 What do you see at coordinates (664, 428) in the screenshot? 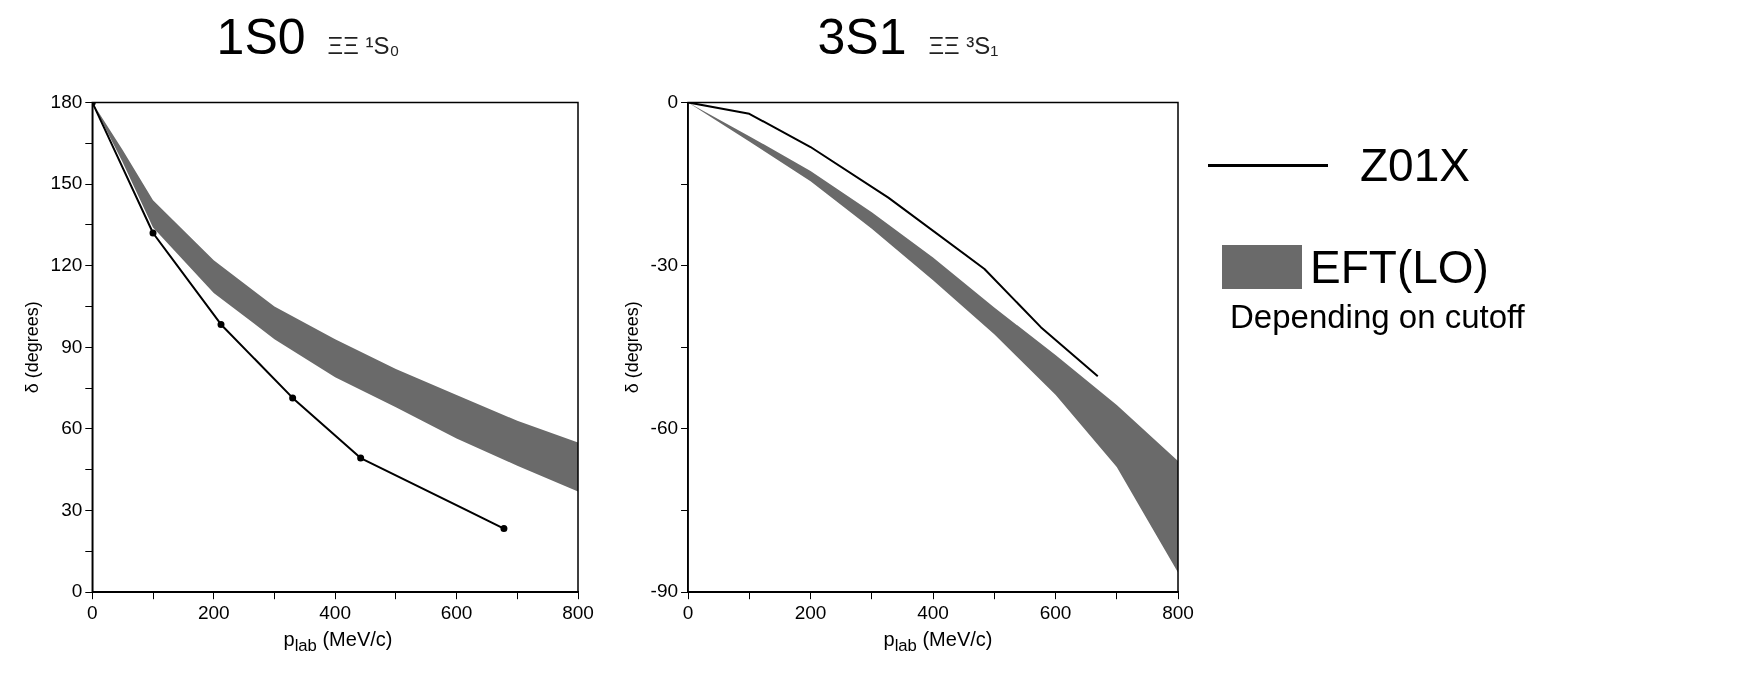
I see `y-tick-label: -60` at bounding box center [664, 428].